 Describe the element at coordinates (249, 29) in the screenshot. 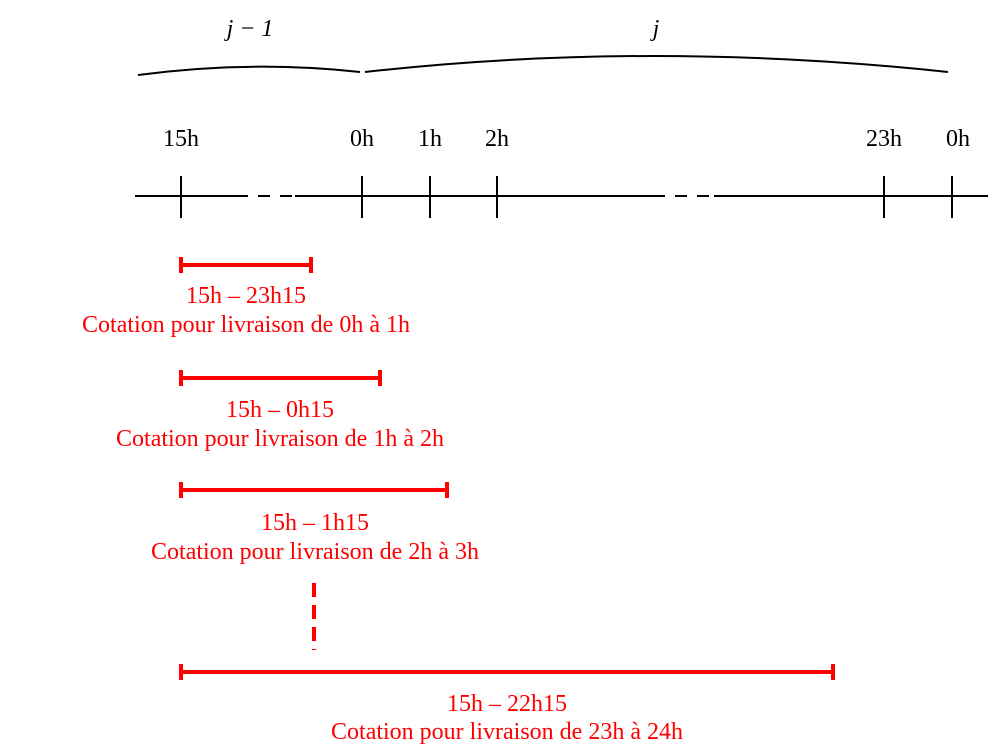

I see `period-label: j − 1` at that location.